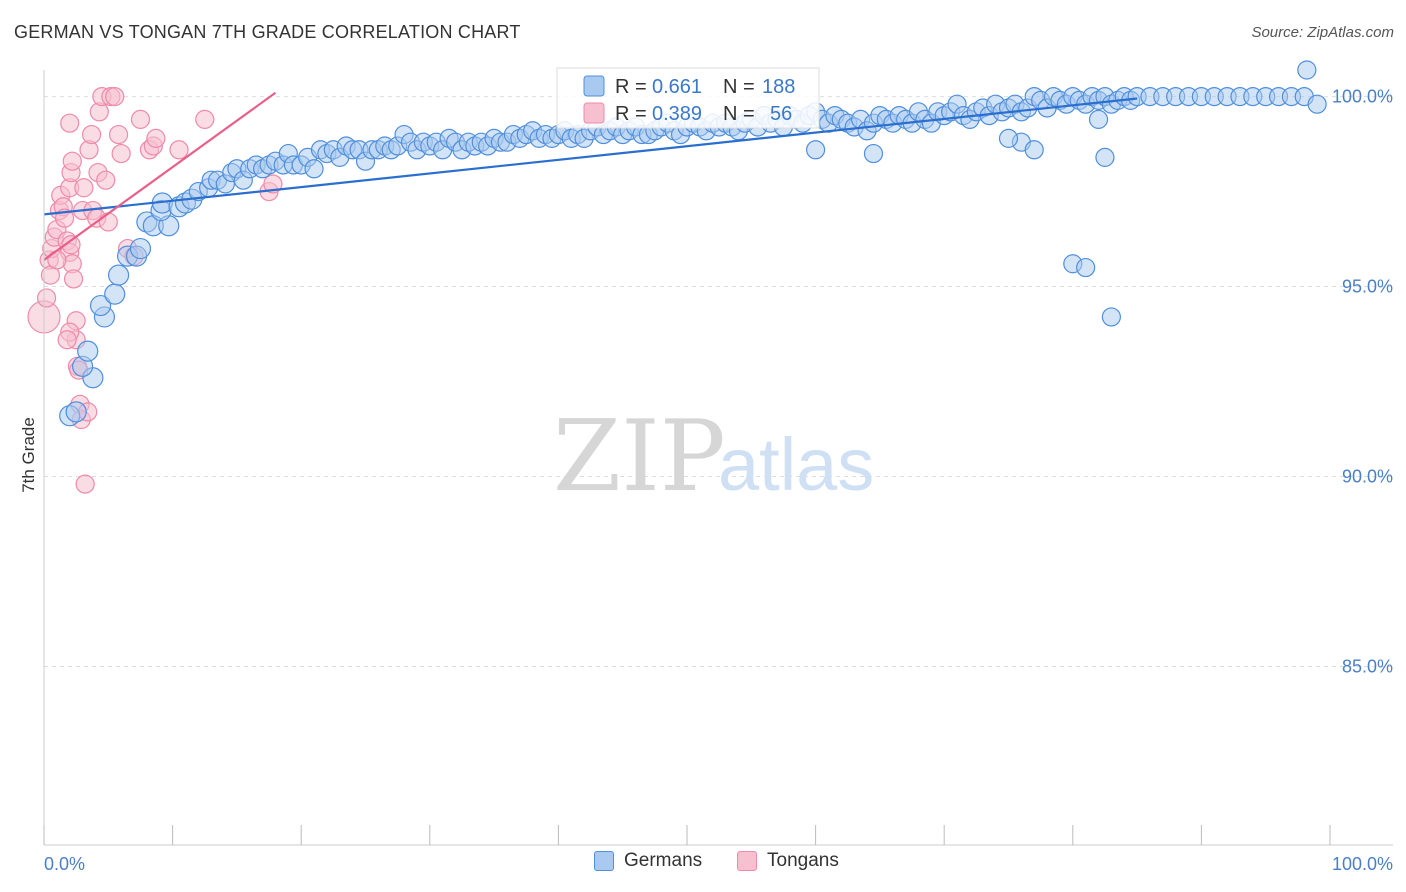 This screenshot has width=1406, height=892. I want to click on bottom-legend: Germans Tongans, so click(703, 865).